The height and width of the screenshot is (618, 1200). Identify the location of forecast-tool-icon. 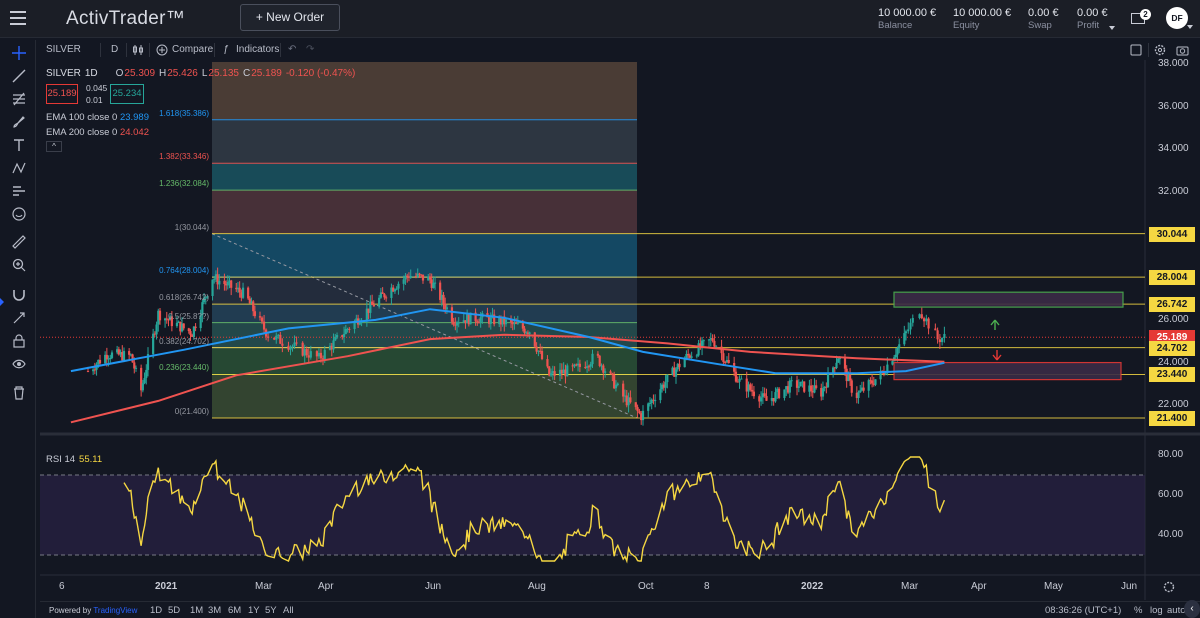
(19, 191).